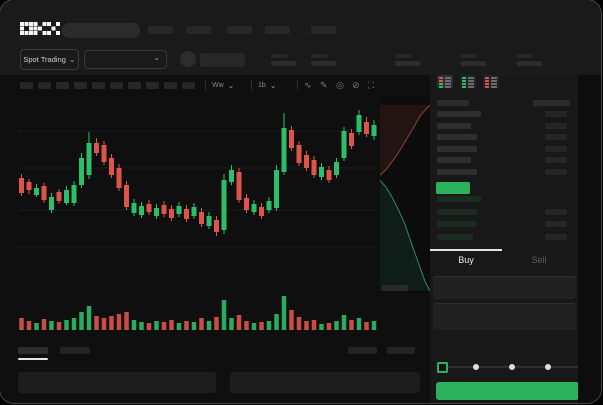 This screenshot has height=405, width=603. Describe the element at coordinates (101, 30) in the screenshot. I see `search-input` at that location.